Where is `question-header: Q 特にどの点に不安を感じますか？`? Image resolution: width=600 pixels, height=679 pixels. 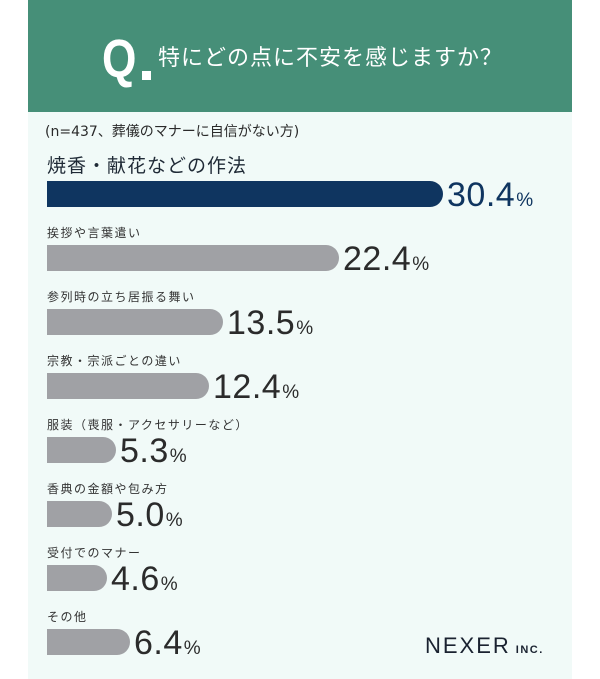
question-header: Q 特にどの点に不安を感じますか？ is located at coordinates (300, 56).